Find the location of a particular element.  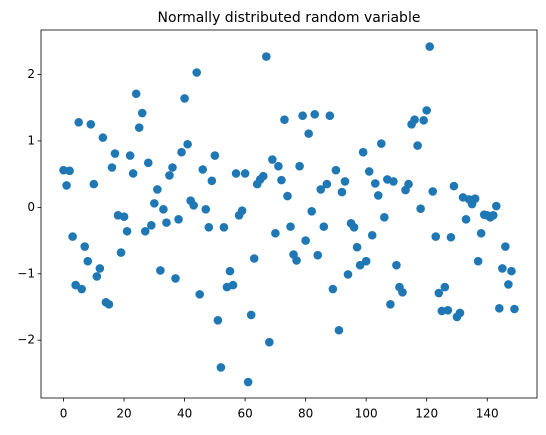

y-tick-label: 1 is located at coordinates (31, 140).